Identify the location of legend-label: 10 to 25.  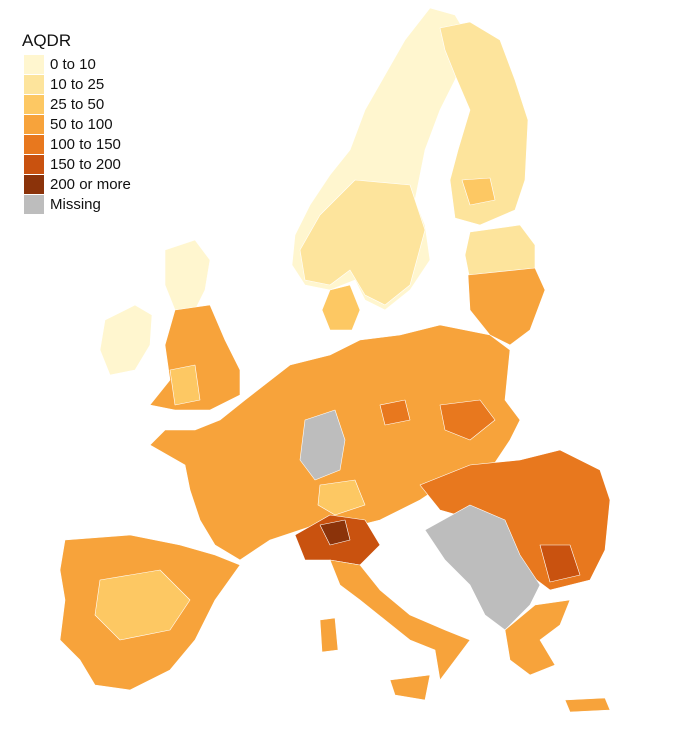
(77, 84).